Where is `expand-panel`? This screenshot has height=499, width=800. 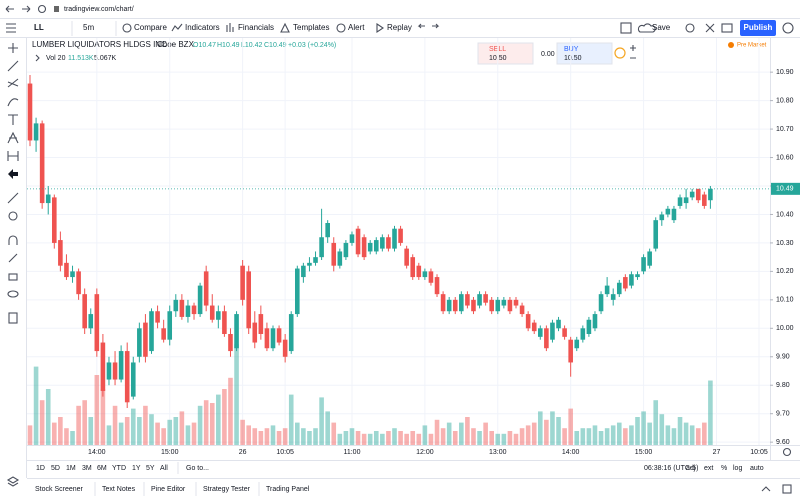
expand-panel is located at coordinates (766, 489).